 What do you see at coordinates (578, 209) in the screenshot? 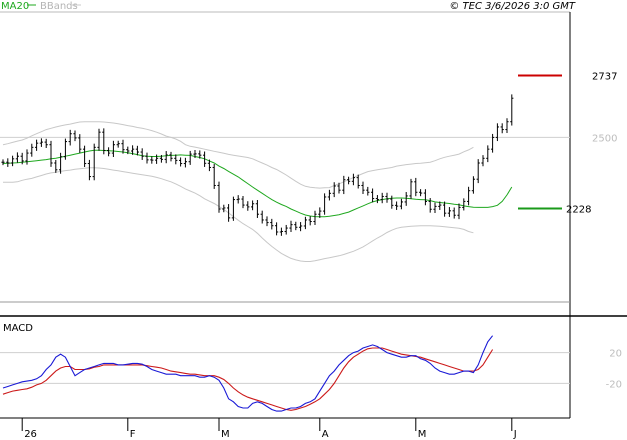
I see `support-label: 2228` at bounding box center [578, 209].